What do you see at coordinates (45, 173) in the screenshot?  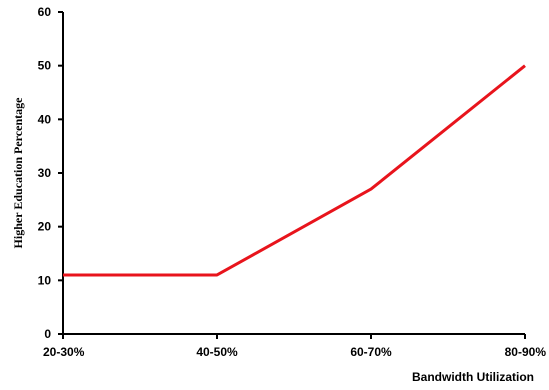 I see `y-tick-label: 30` at bounding box center [45, 173].